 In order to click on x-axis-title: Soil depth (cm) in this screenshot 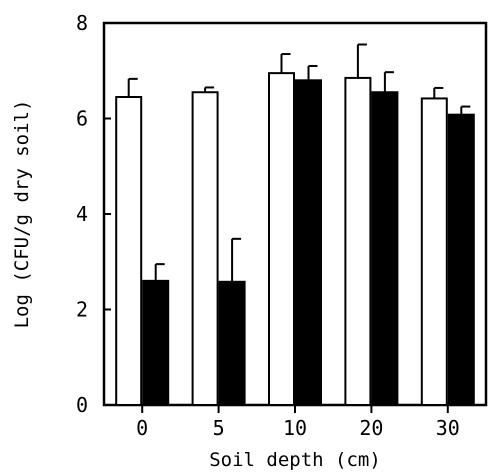, I will do `click(295, 460)`.